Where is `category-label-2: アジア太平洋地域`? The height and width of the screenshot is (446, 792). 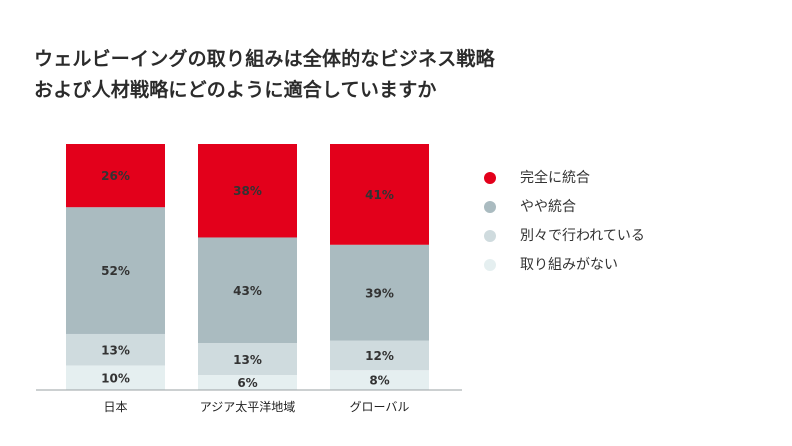
category-label-2: アジア太平洋地域 is located at coordinates (248, 406).